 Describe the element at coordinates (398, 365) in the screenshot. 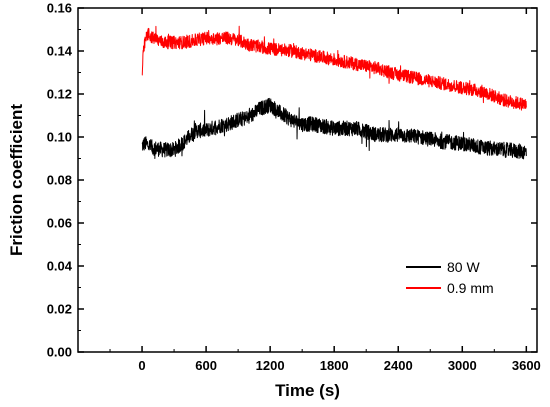

I see `x-tick-label: 2400` at that location.